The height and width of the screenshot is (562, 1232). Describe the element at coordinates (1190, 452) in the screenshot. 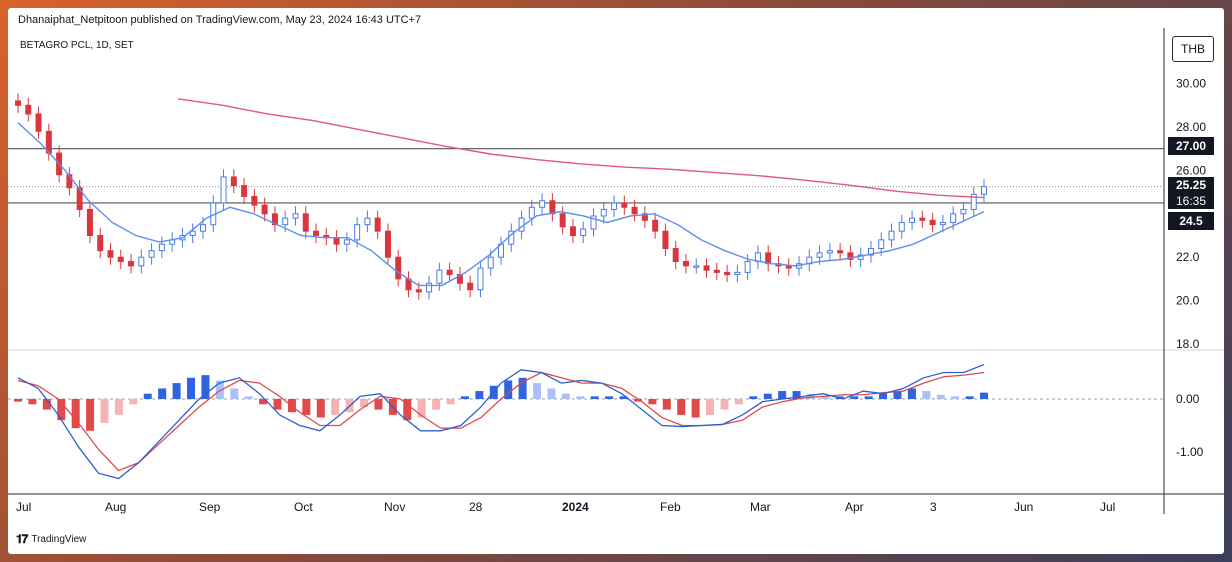

I see `macd-tick-label: -1.00` at that location.